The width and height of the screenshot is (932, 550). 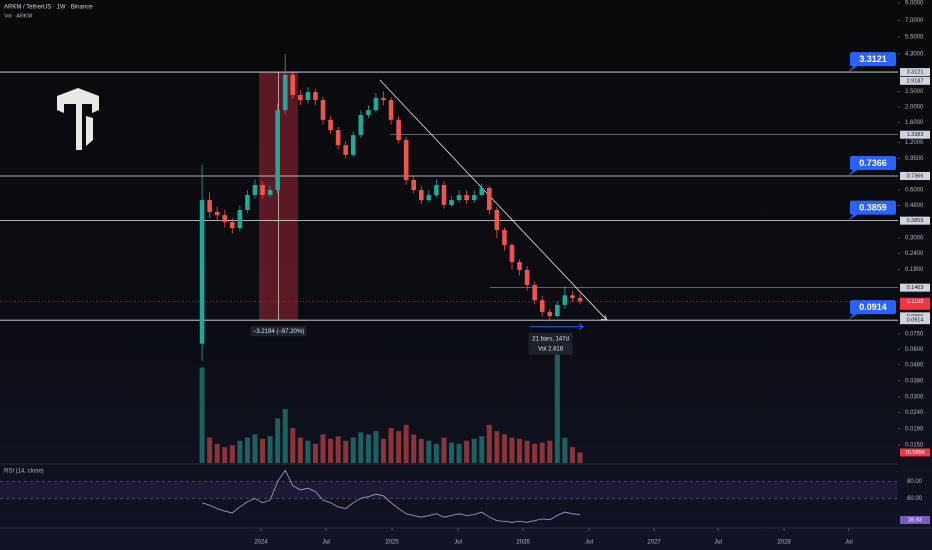 I want to click on range-label: 21 bars, 147d, so click(x=550, y=339).